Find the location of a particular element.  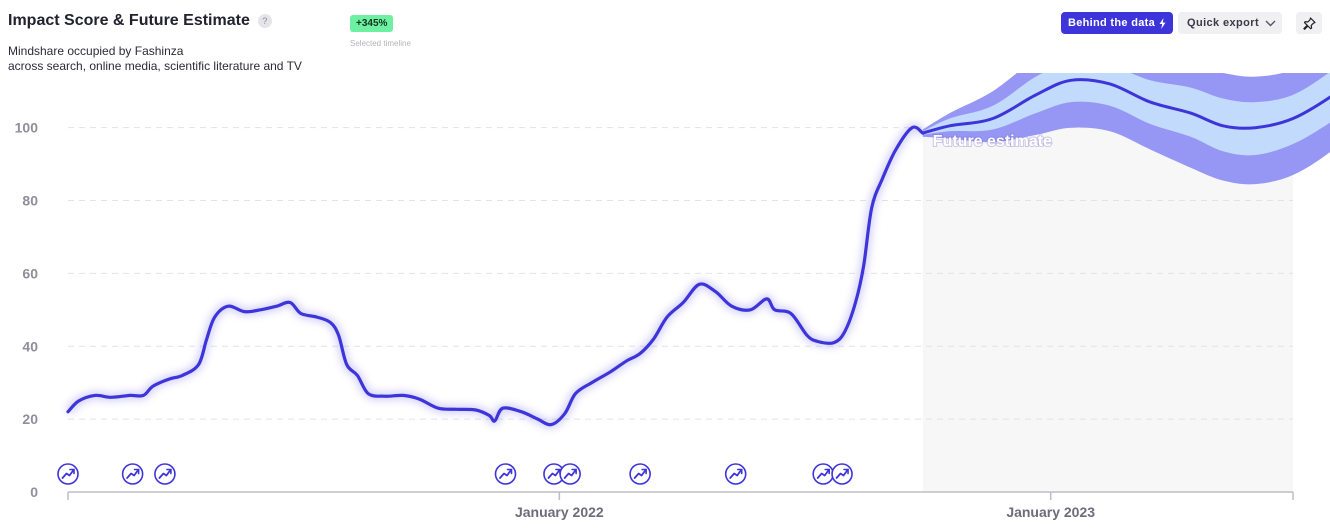

bolt-icon is located at coordinates (1162, 23).